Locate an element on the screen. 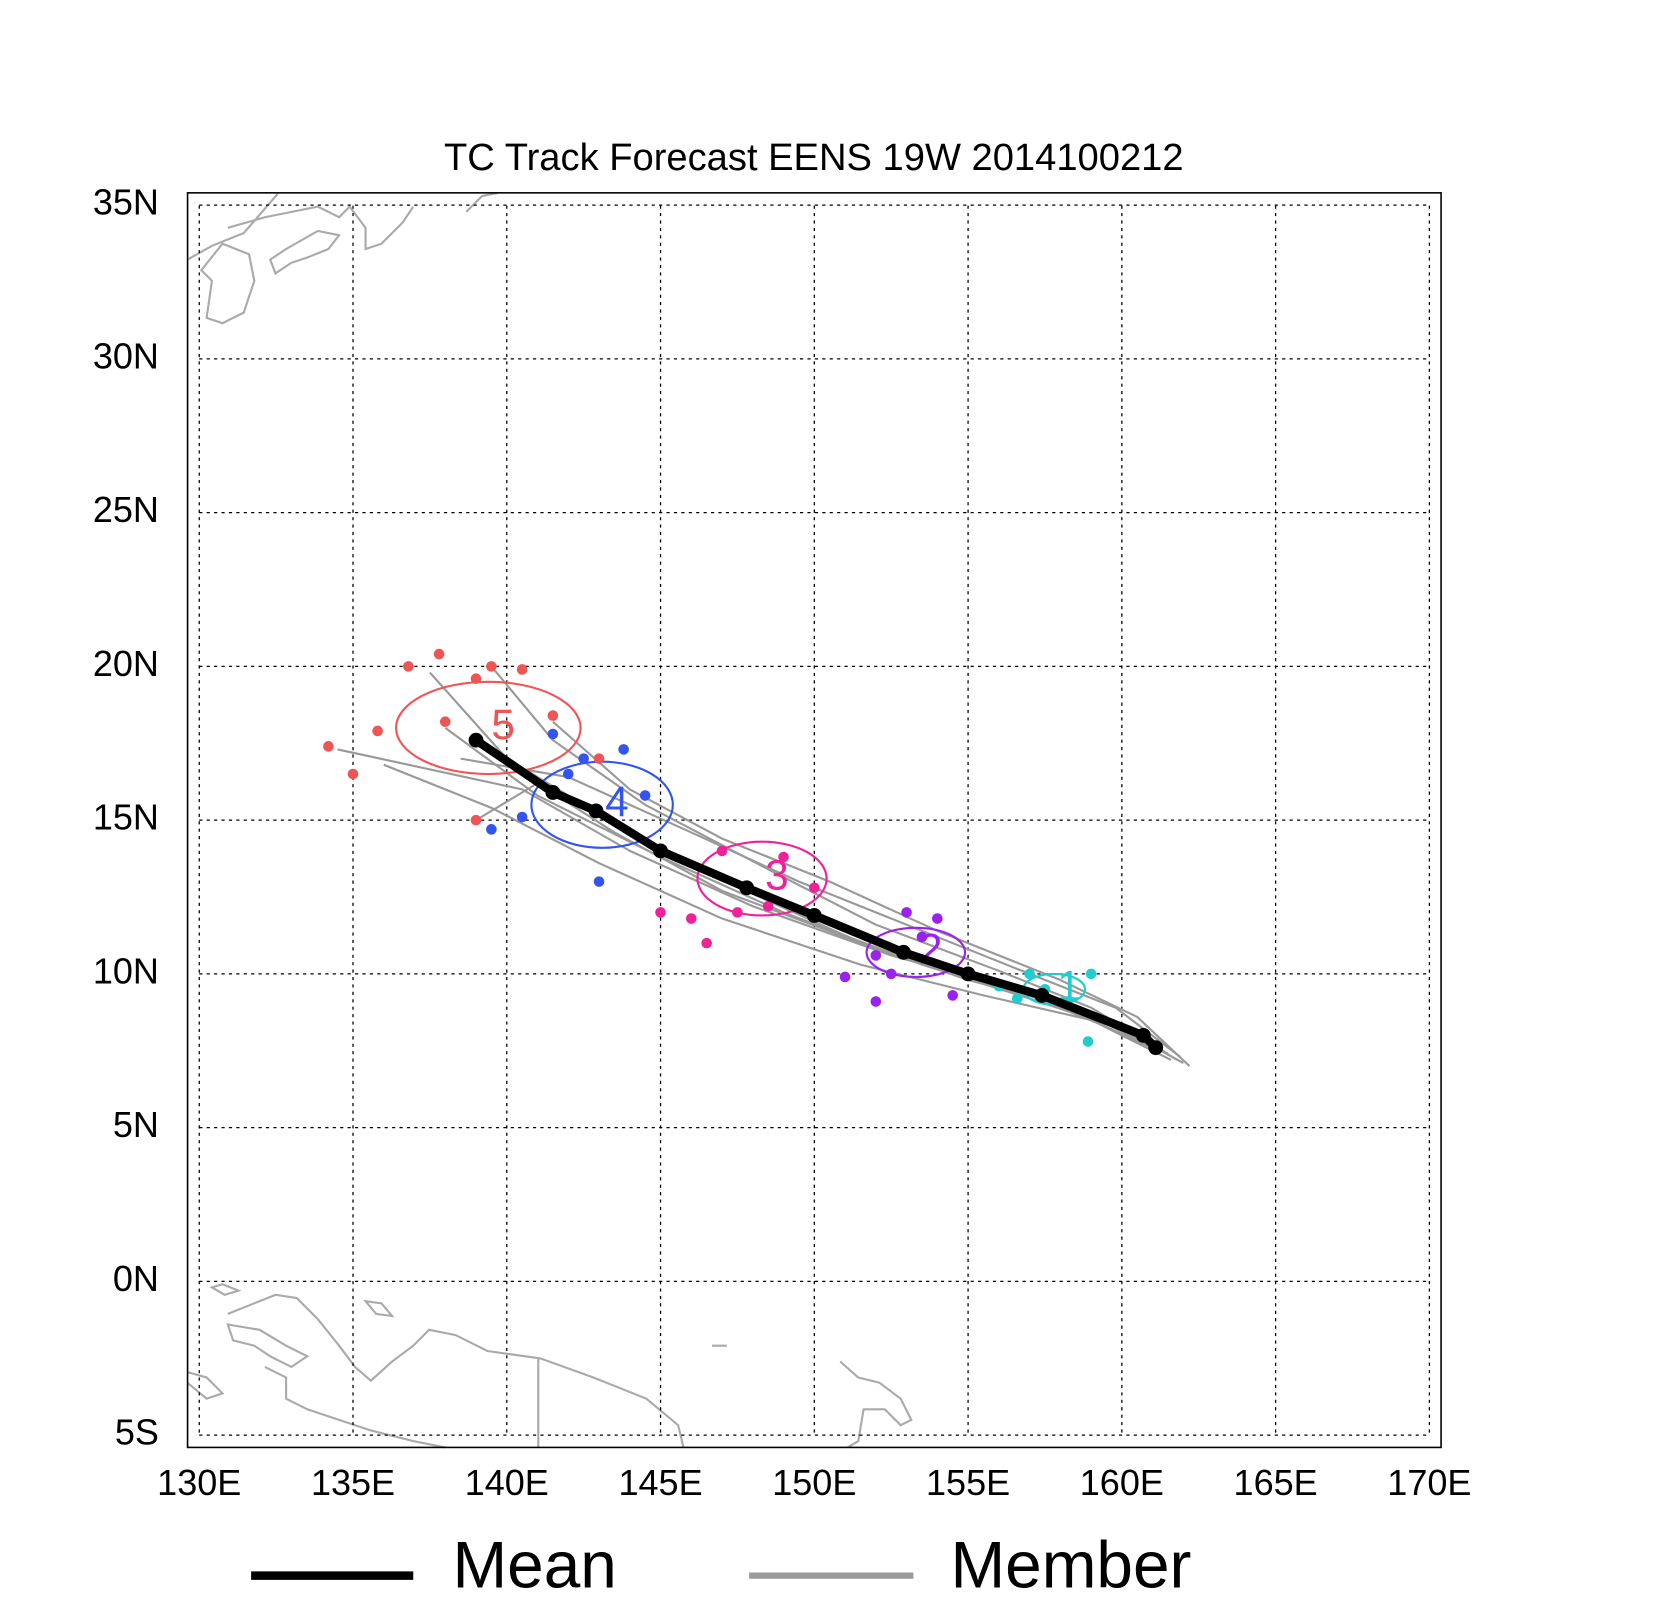 This screenshot has width=1653, height=1600. day-label: 1 is located at coordinates (1069, 985).